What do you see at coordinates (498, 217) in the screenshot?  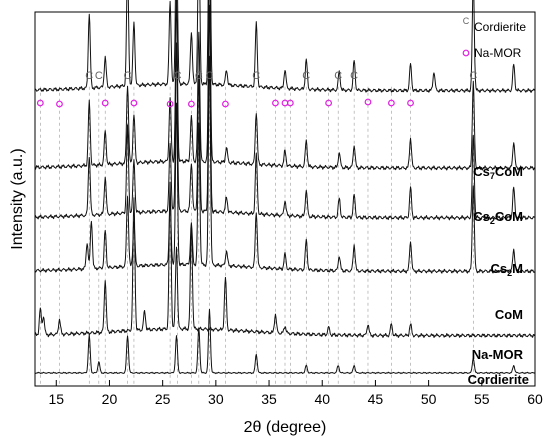 I see `series-label-cs2com: Cs2CoM` at bounding box center [498, 217].